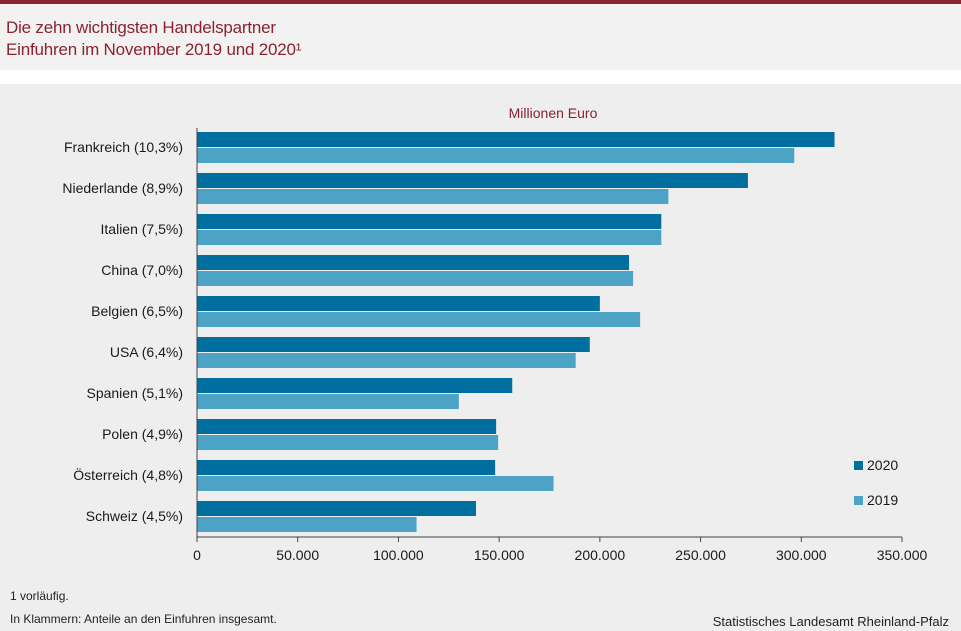  What do you see at coordinates (197, 555) in the screenshot?
I see `x-tick-label: 0` at bounding box center [197, 555].